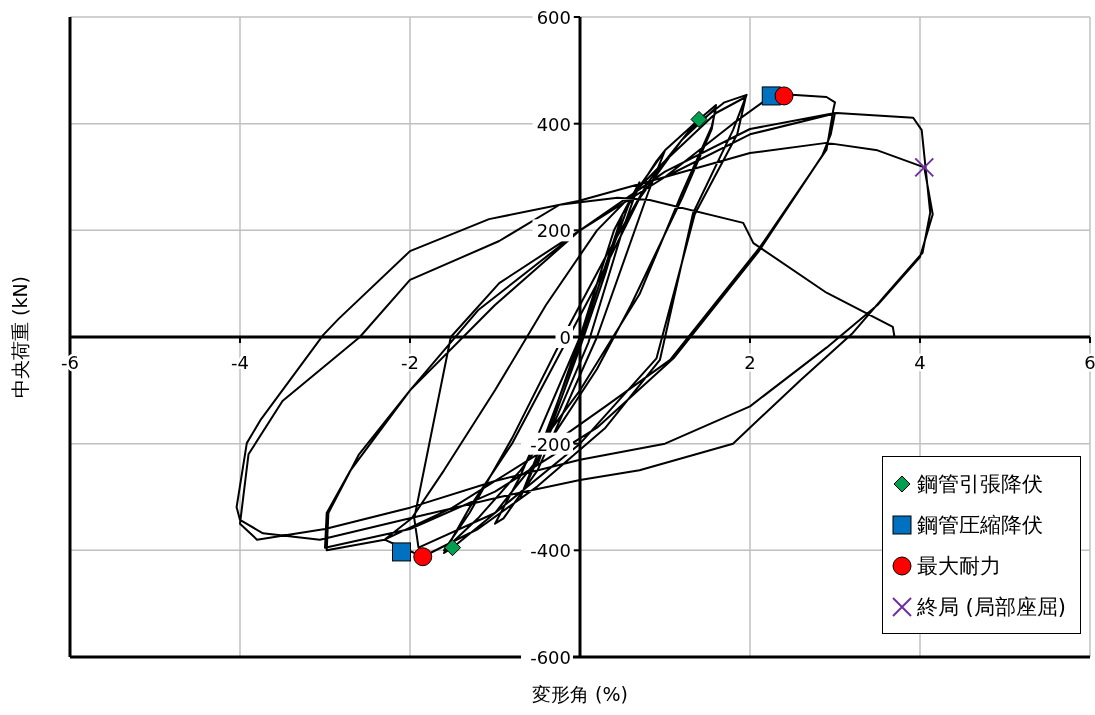 The width and height of the screenshot is (1095, 715). I want to click on x-tick-label: -2, so click(410, 362).